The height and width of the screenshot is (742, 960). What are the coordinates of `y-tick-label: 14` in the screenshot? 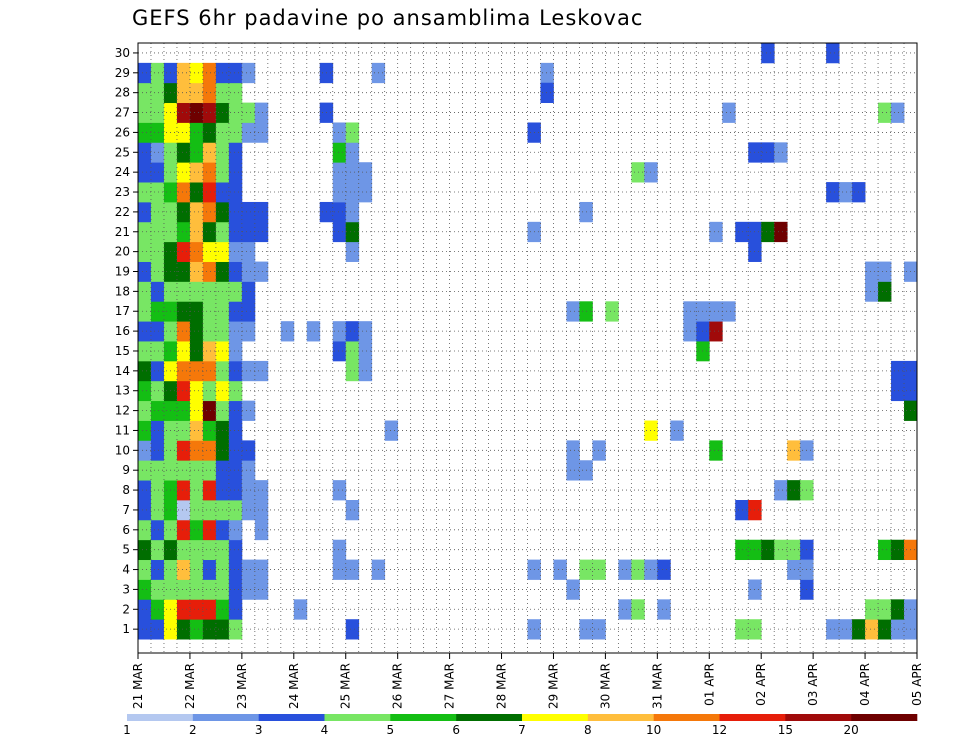 It's located at (122, 371).